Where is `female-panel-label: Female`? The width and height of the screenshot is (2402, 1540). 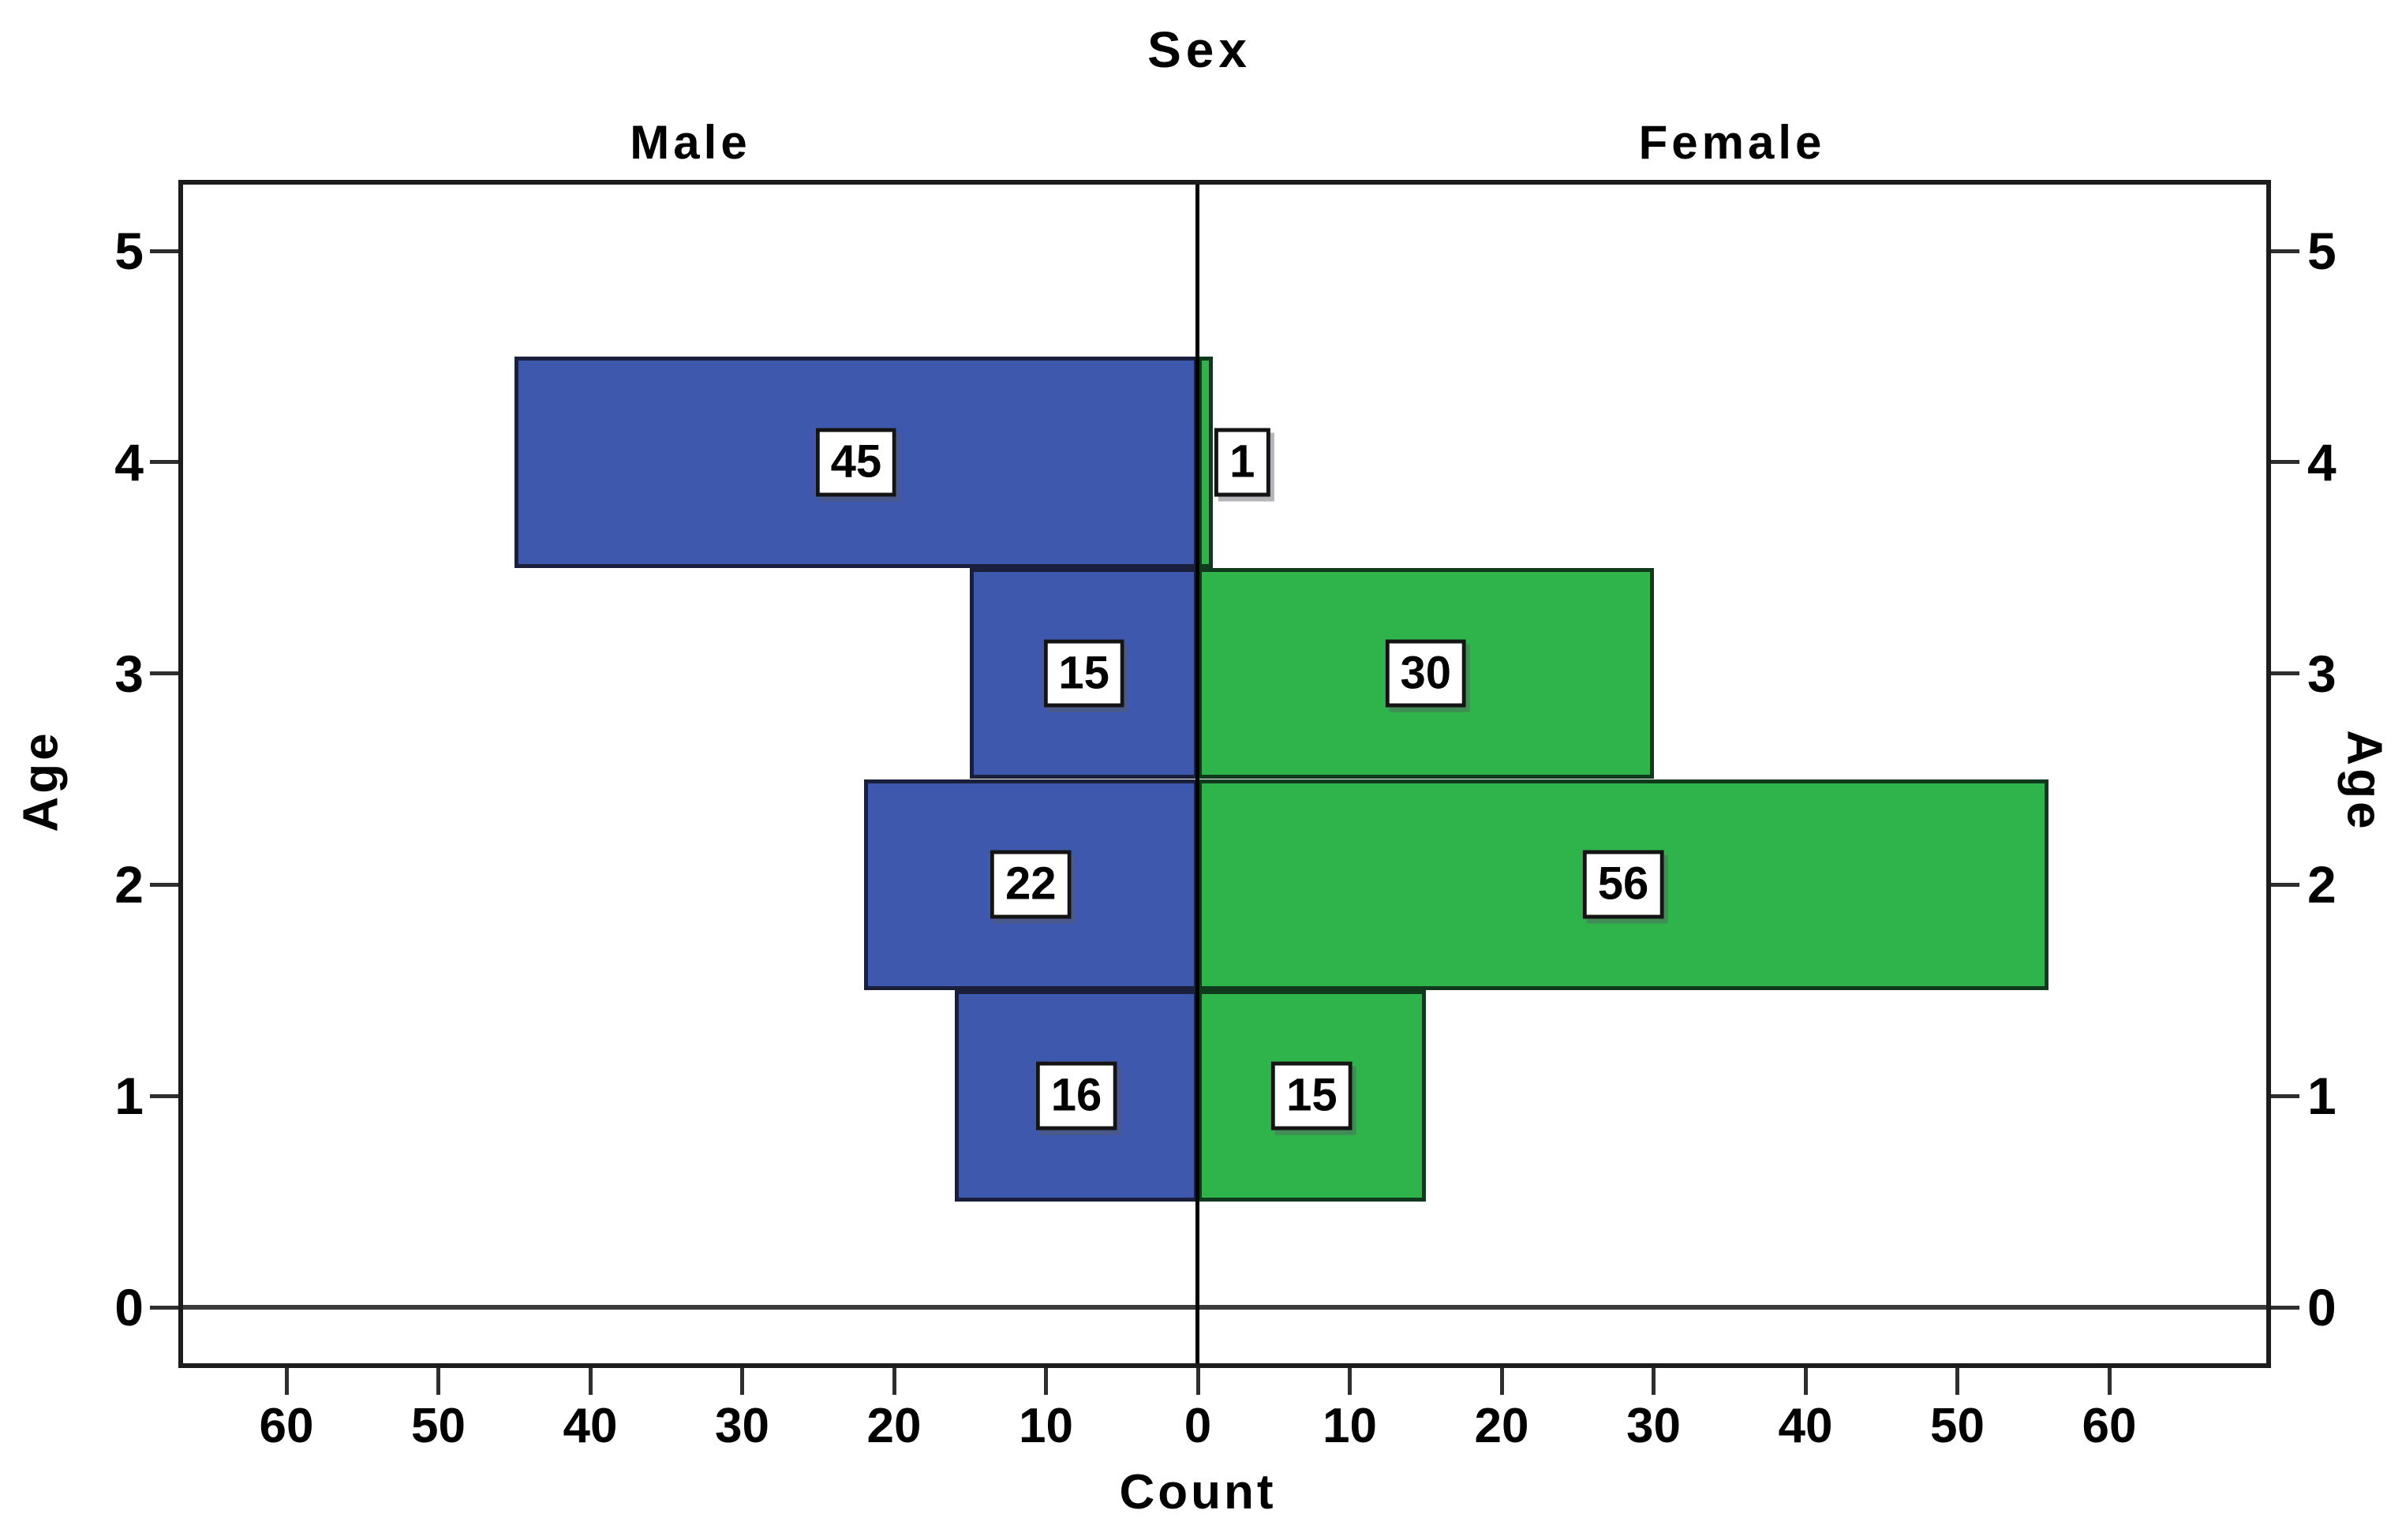
female-panel-label: Female is located at coordinates (1732, 142).